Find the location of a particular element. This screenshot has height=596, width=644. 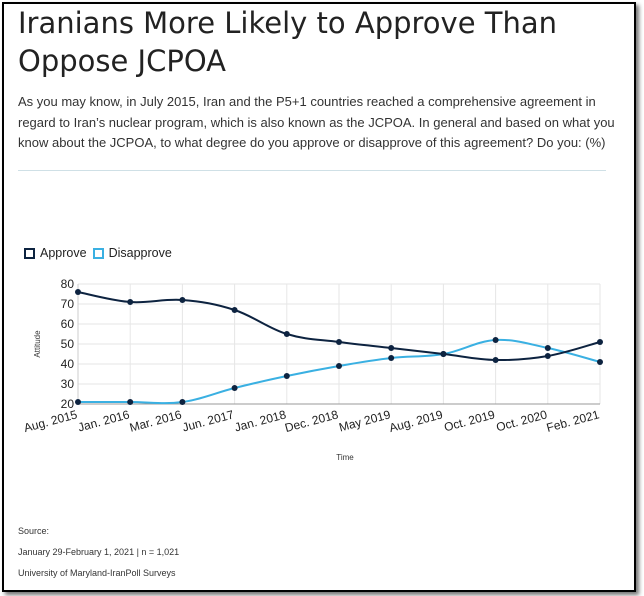

legend-item-disapprove: Disapprove is located at coordinates (132, 253).